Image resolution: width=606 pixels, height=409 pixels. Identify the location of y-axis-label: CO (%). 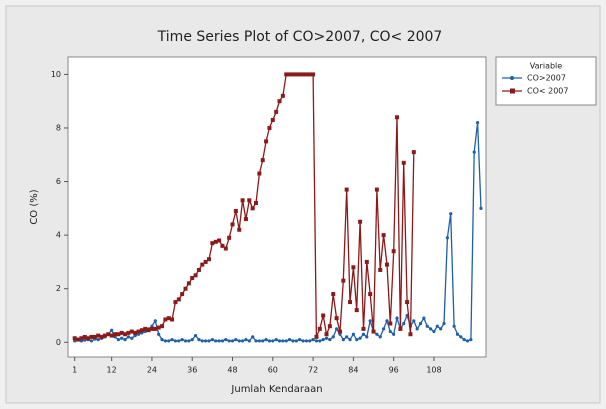
(34, 206).